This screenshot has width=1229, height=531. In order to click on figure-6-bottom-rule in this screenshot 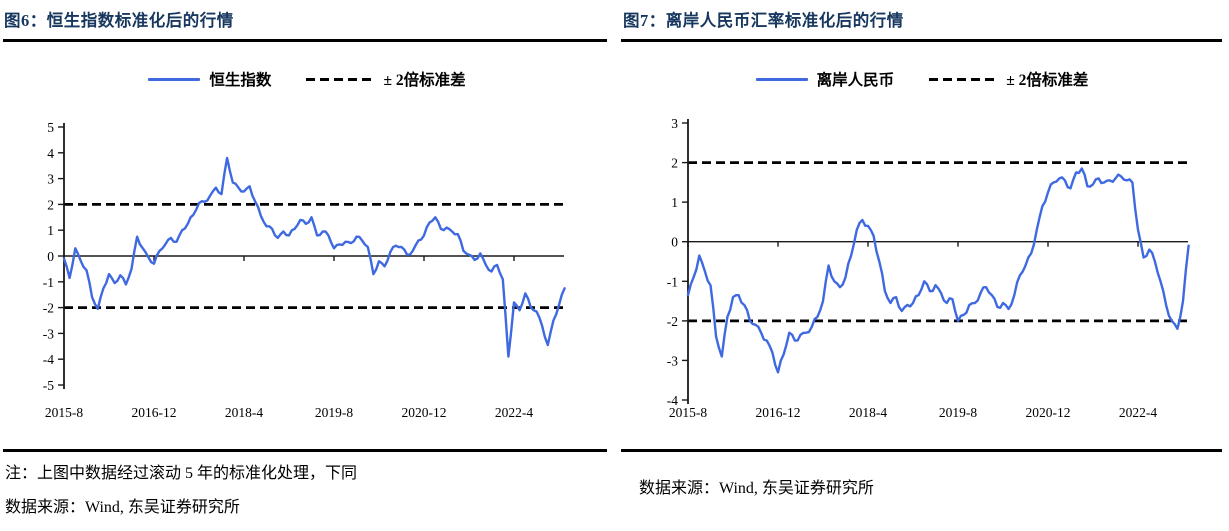, I will do `click(305, 450)`.